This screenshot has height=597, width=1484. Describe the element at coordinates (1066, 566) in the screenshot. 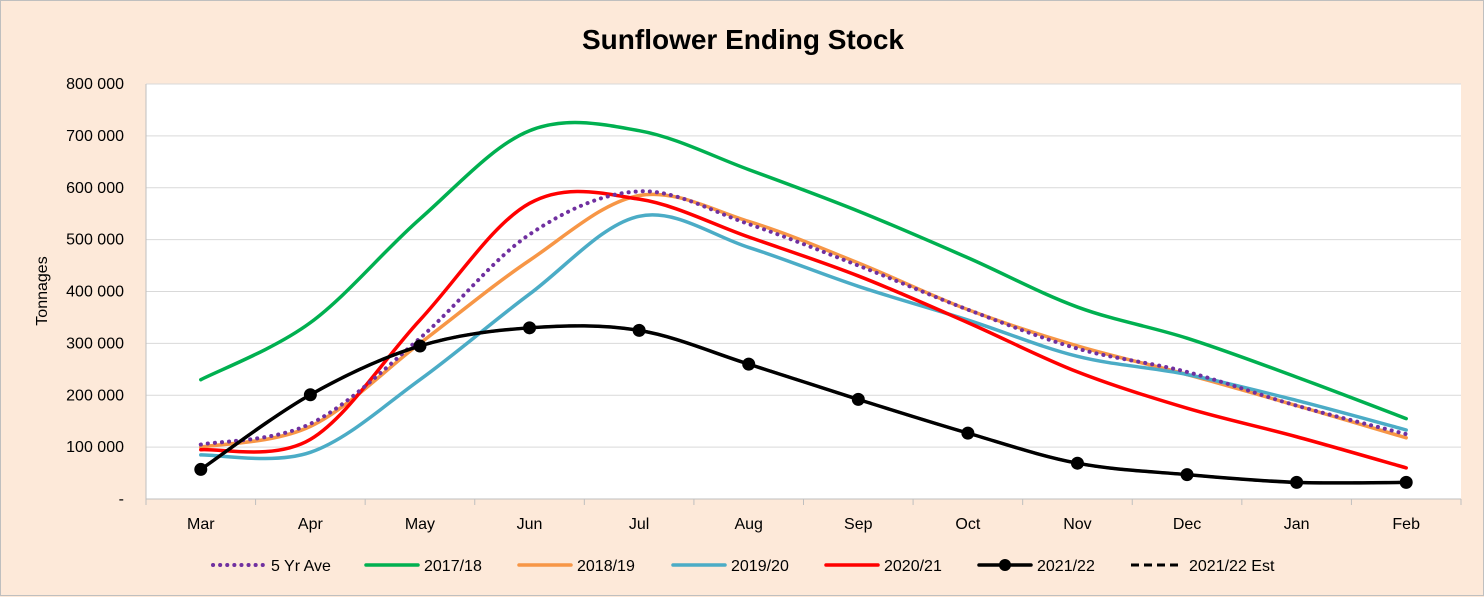

I see `legend-label-2021-22: 2021/22` at that location.